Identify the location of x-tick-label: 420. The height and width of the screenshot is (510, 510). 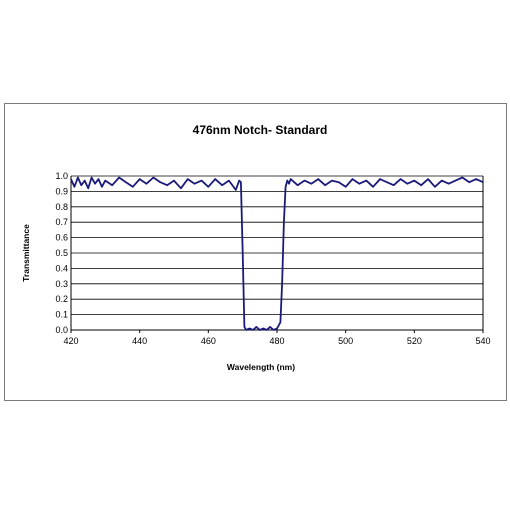
(70, 341).